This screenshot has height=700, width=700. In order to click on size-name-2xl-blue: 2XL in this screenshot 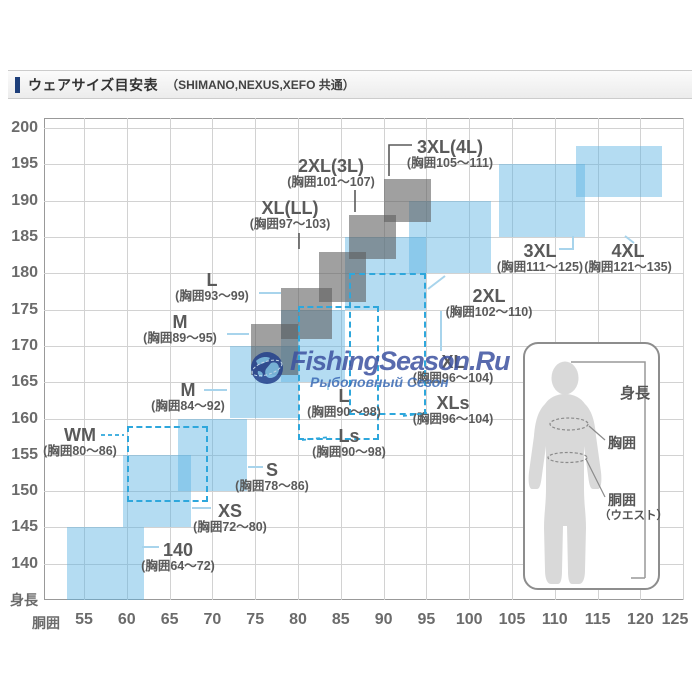, I will do `click(489, 296)`.